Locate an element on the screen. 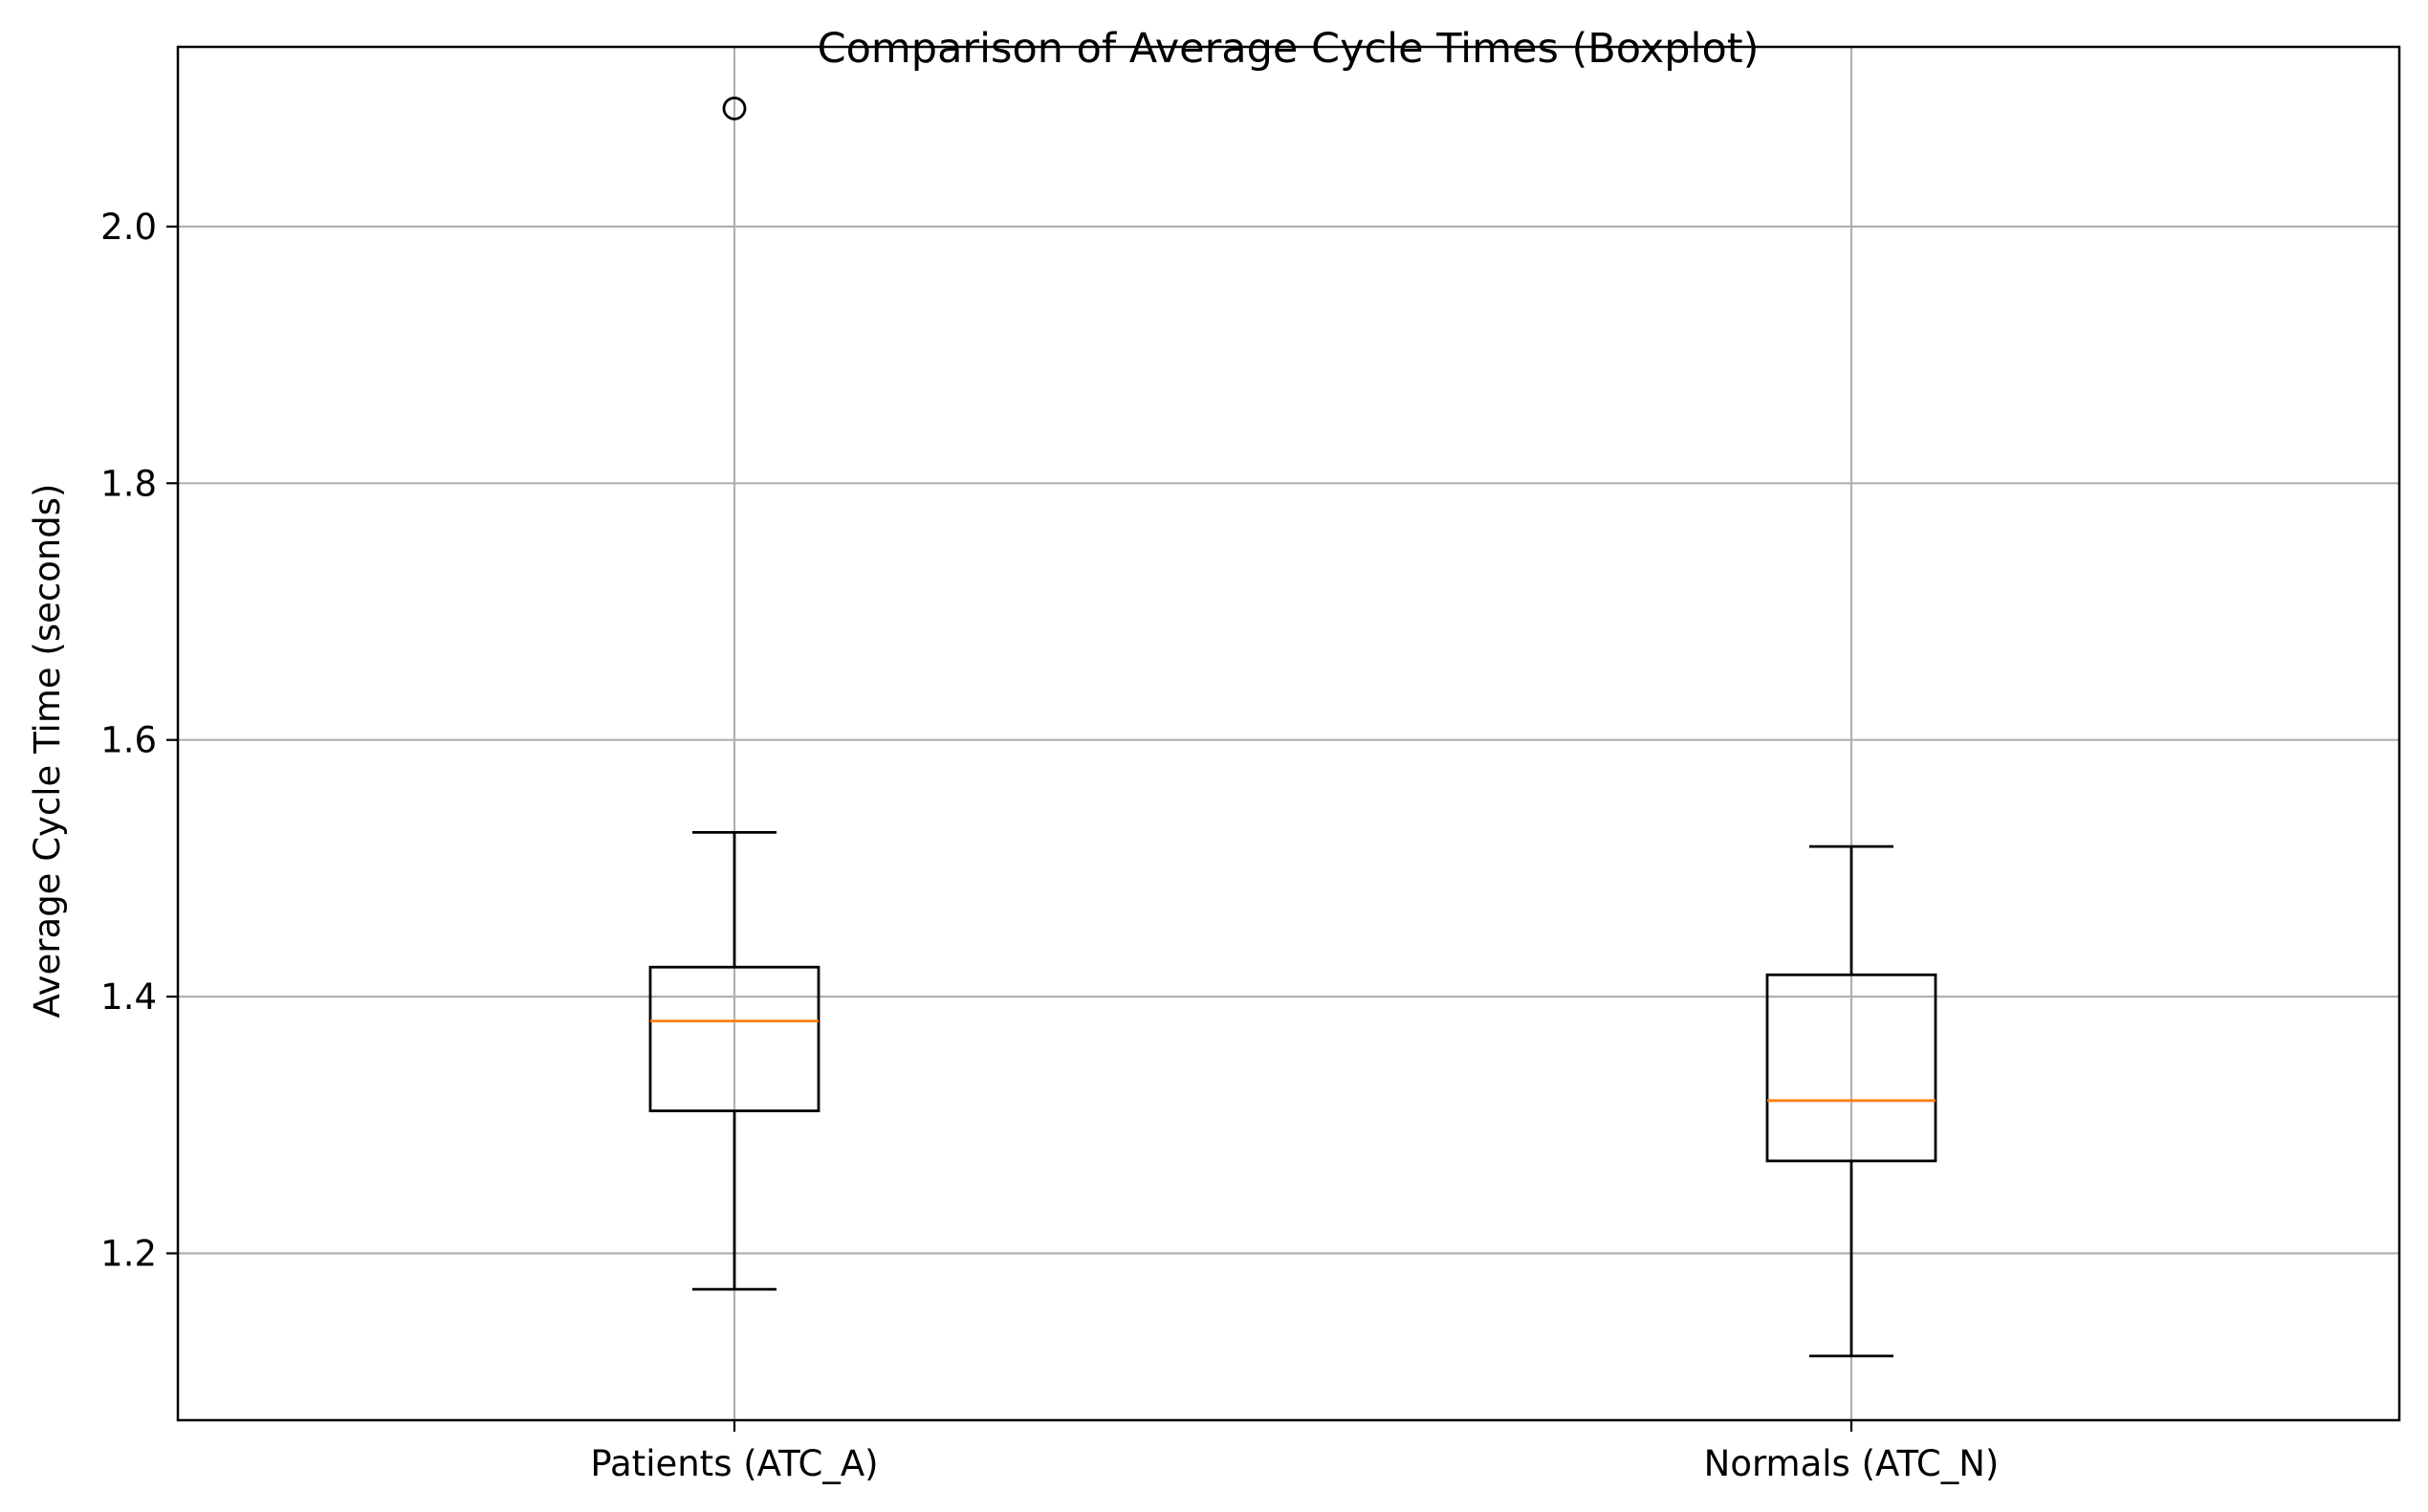 The width and height of the screenshot is (2428, 1512). outlier-point is located at coordinates (734, 109).